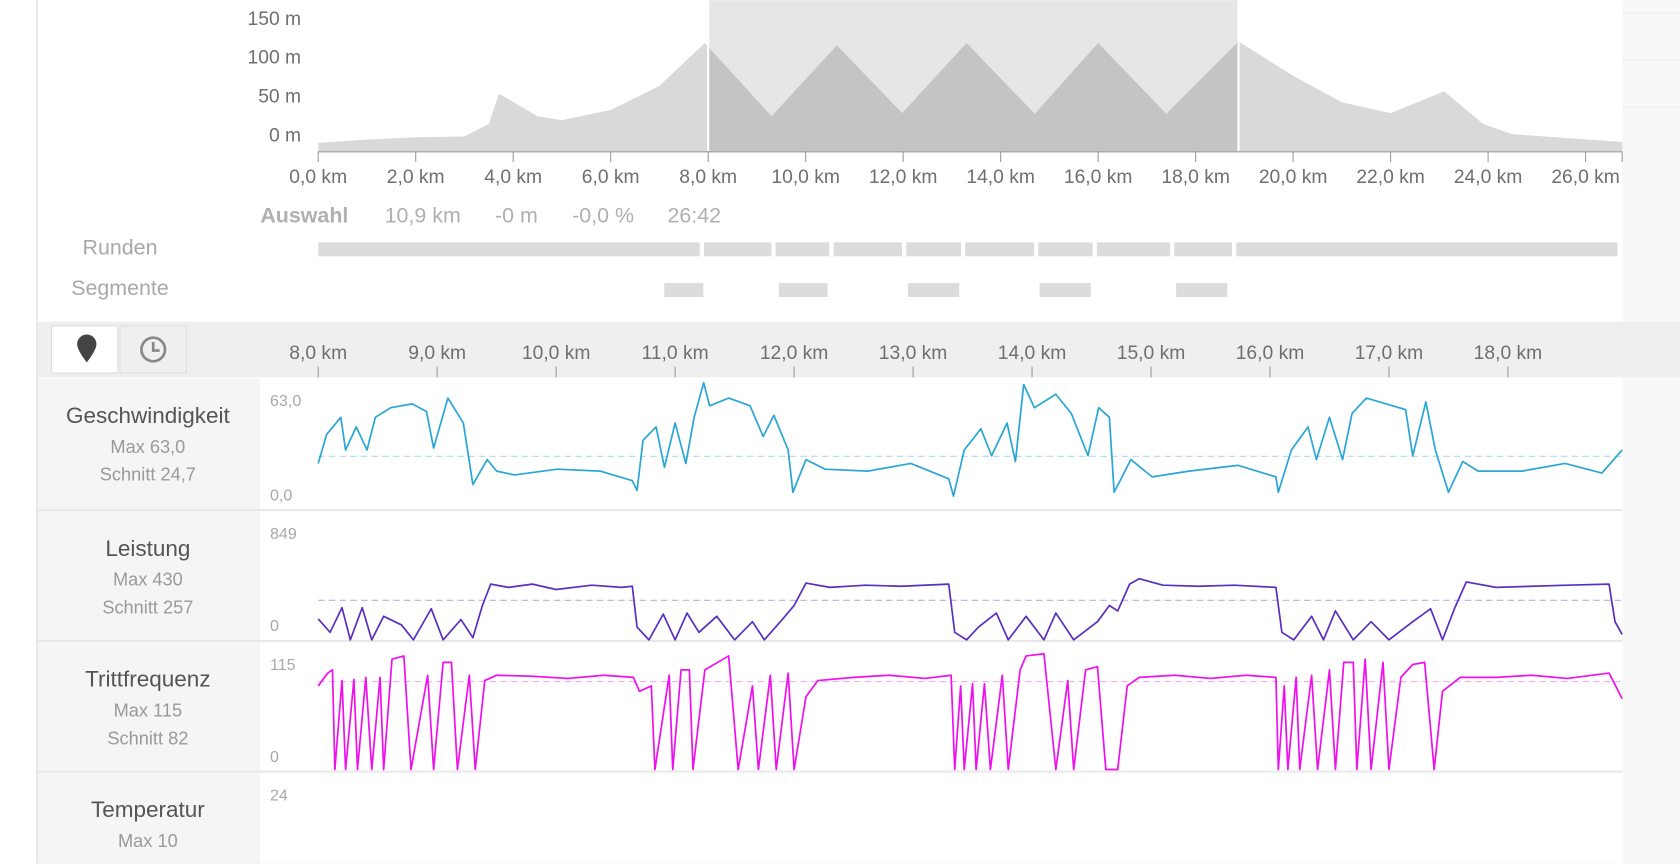 The width and height of the screenshot is (1680, 864). Describe the element at coordinates (147, 608) in the screenshot. I see `panel-mean: Schnitt 257` at that location.